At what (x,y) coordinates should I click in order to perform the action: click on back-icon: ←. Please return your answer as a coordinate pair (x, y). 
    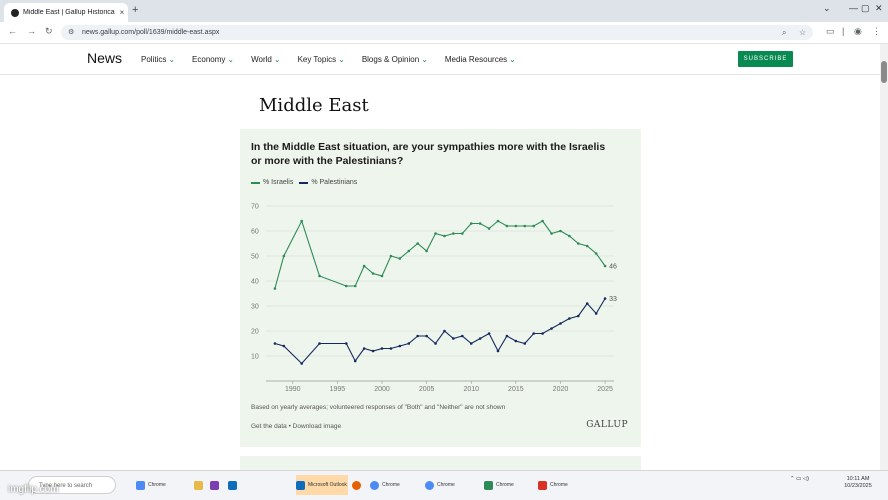
    Looking at the image, I should click on (12, 31).